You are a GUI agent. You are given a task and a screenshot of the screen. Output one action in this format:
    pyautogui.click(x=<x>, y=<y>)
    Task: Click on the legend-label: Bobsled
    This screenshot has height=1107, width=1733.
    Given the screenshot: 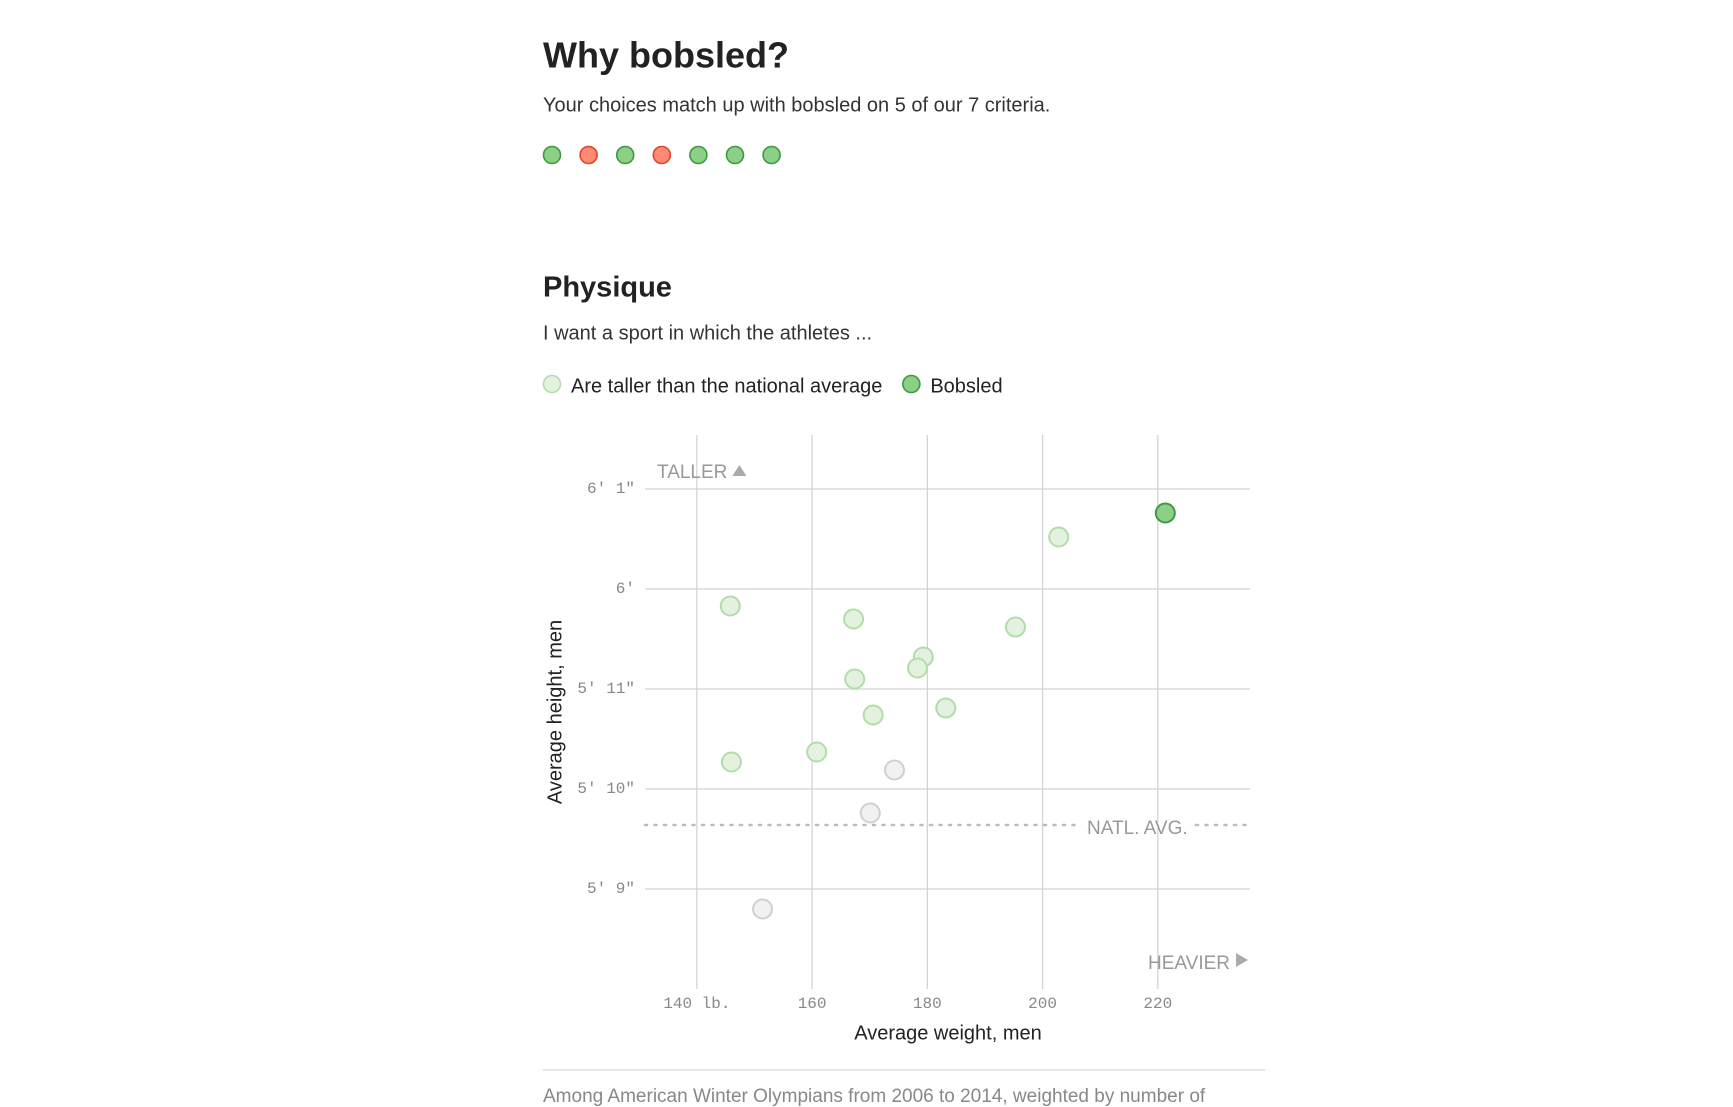 What is the action you would take?
    pyautogui.click(x=966, y=386)
    